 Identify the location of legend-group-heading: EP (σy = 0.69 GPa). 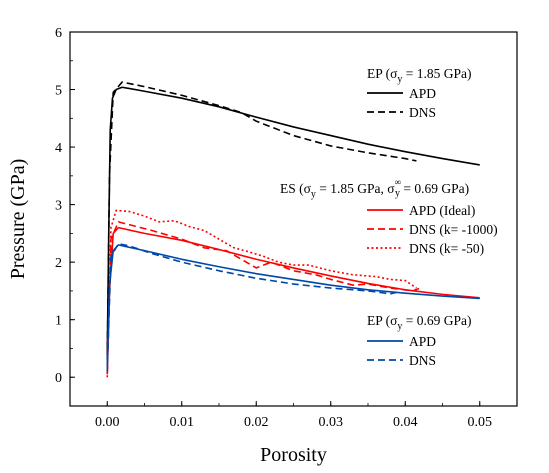
(419, 322).